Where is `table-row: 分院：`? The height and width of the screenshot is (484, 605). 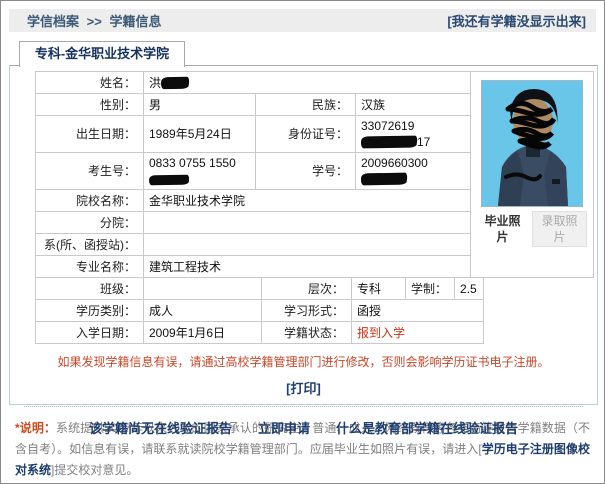
table-row: 分院： is located at coordinates (314, 222).